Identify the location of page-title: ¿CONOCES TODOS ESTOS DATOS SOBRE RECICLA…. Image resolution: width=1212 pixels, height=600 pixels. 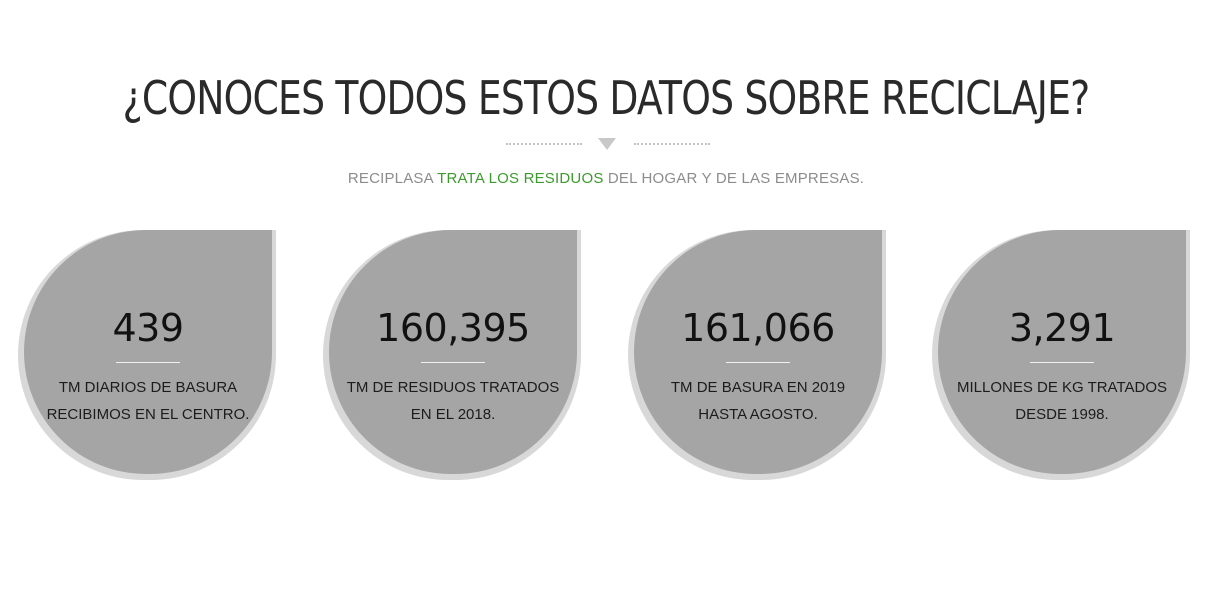
(606, 98).